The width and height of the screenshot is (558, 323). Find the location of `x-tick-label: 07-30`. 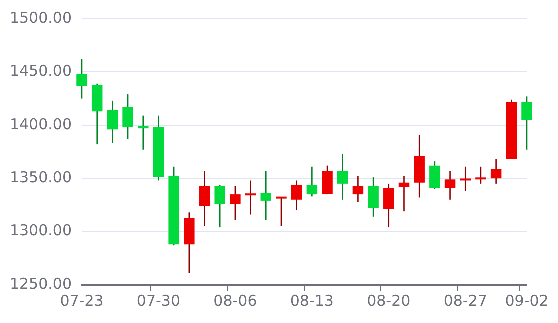

x-tick-label: 07-30 is located at coordinates (158, 301).